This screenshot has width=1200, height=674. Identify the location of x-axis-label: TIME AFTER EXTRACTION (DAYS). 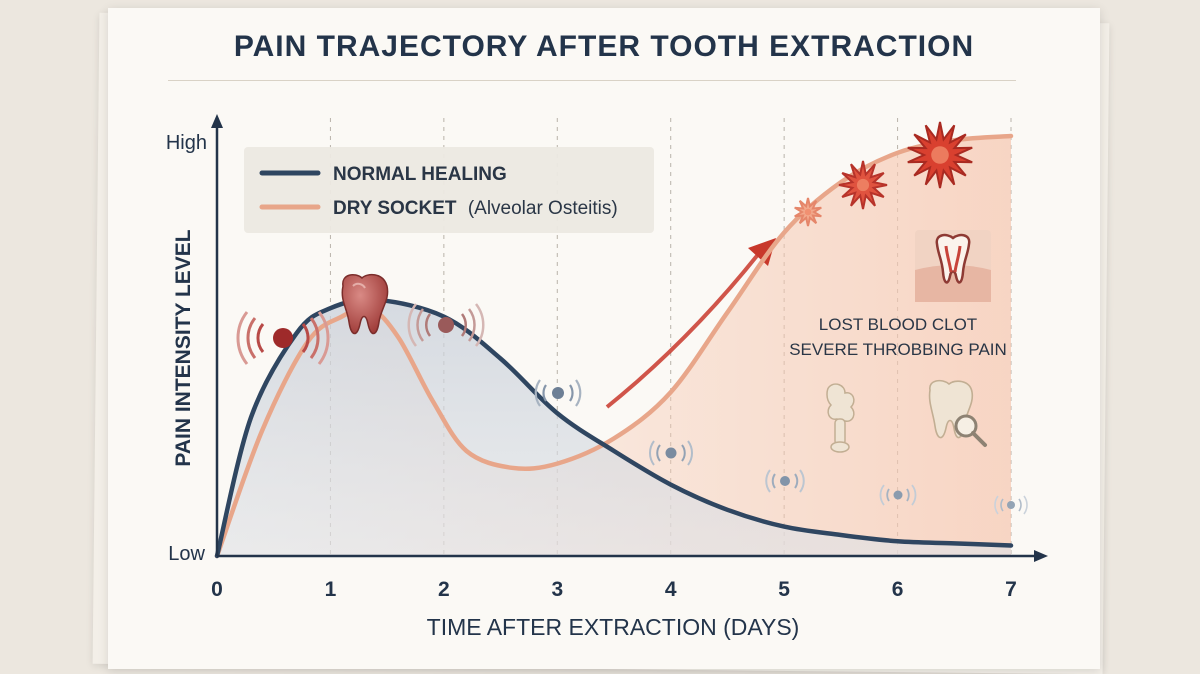
(613, 627).